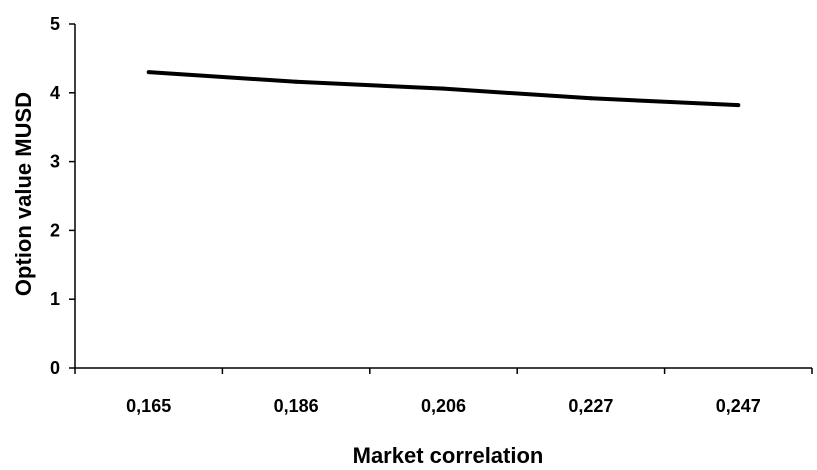 Image resolution: width=817 pixels, height=470 pixels. Describe the element at coordinates (738, 406) in the screenshot. I see `x-tick-label: 0,247` at that location.